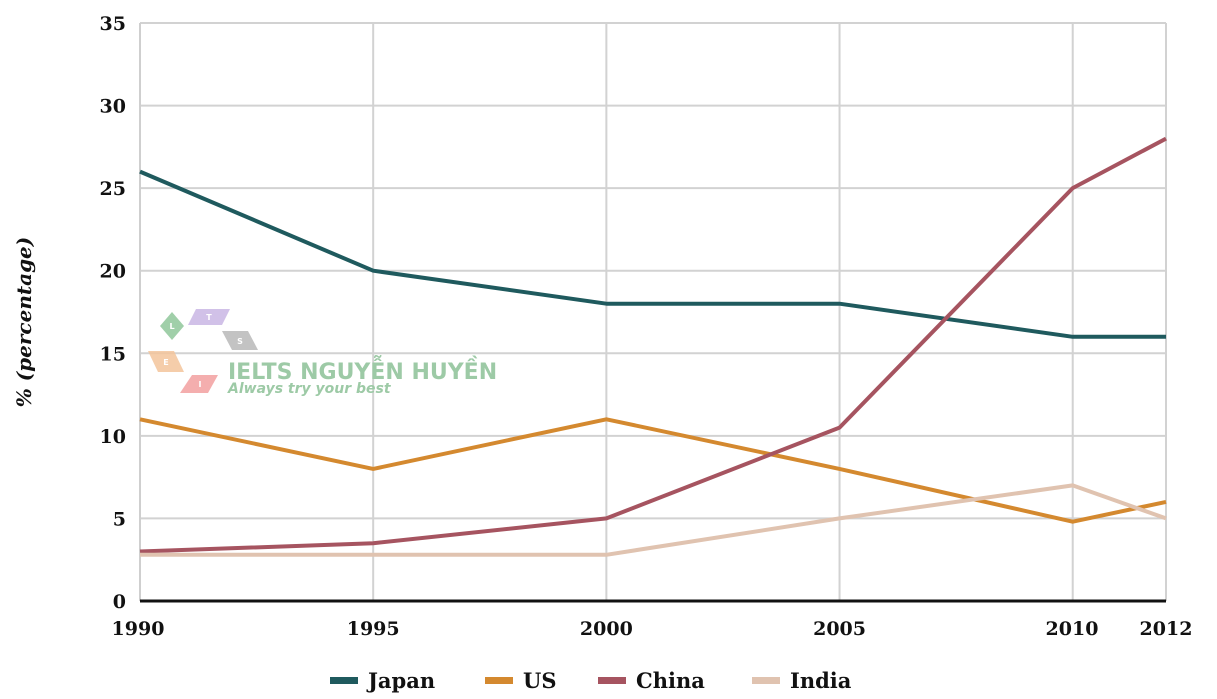  What do you see at coordinates (344, 680) in the screenshot?
I see `legend-swatch-japan` at bounding box center [344, 680].